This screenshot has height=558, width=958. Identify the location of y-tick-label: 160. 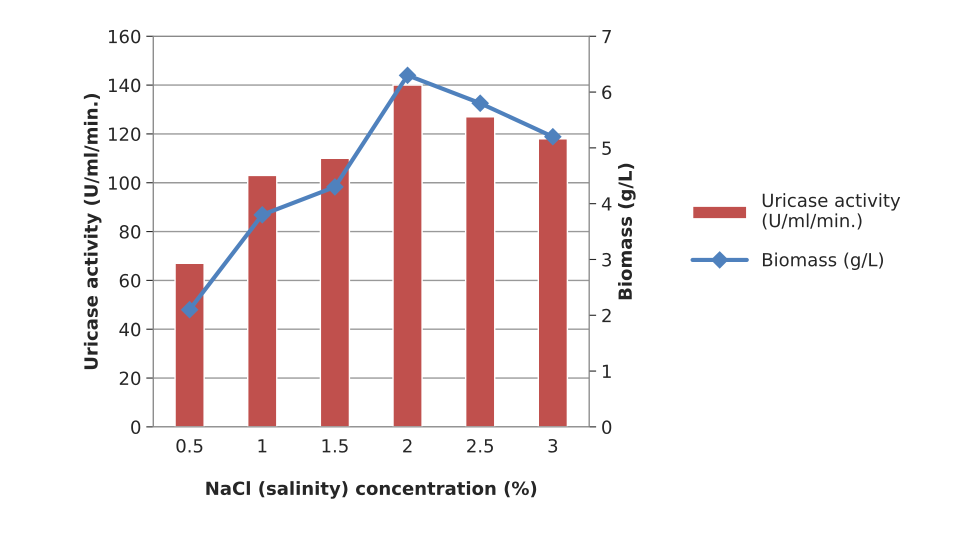
(124, 37).